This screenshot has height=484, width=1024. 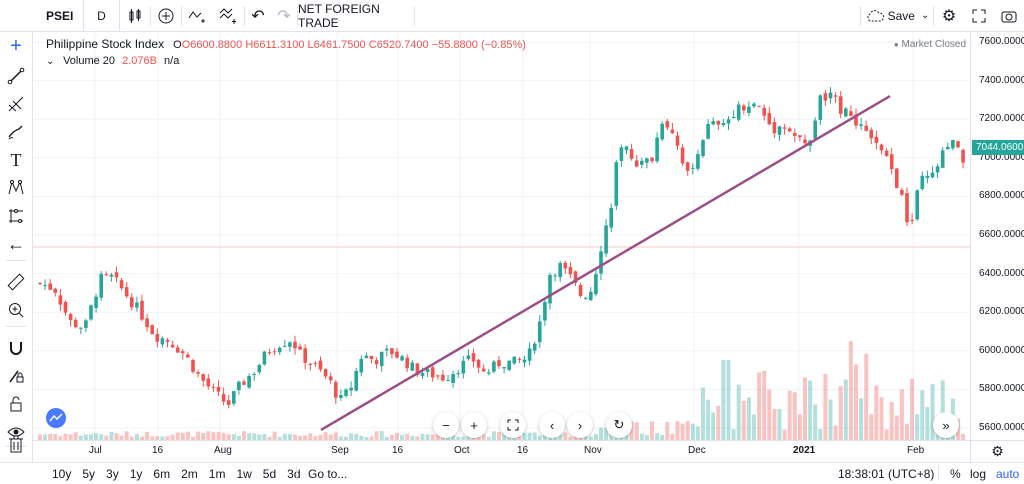 I want to click on save-button: Save ⌄, so click(x=897, y=16).